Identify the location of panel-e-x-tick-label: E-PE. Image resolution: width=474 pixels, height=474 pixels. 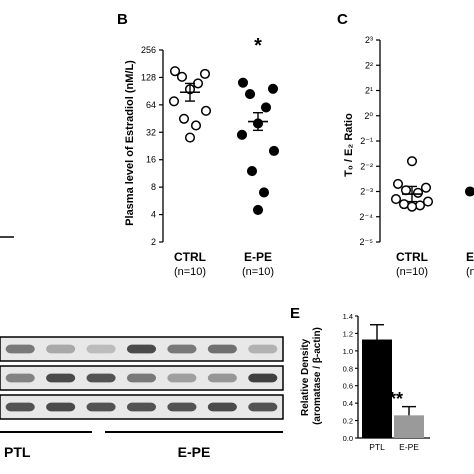
(409, 447).